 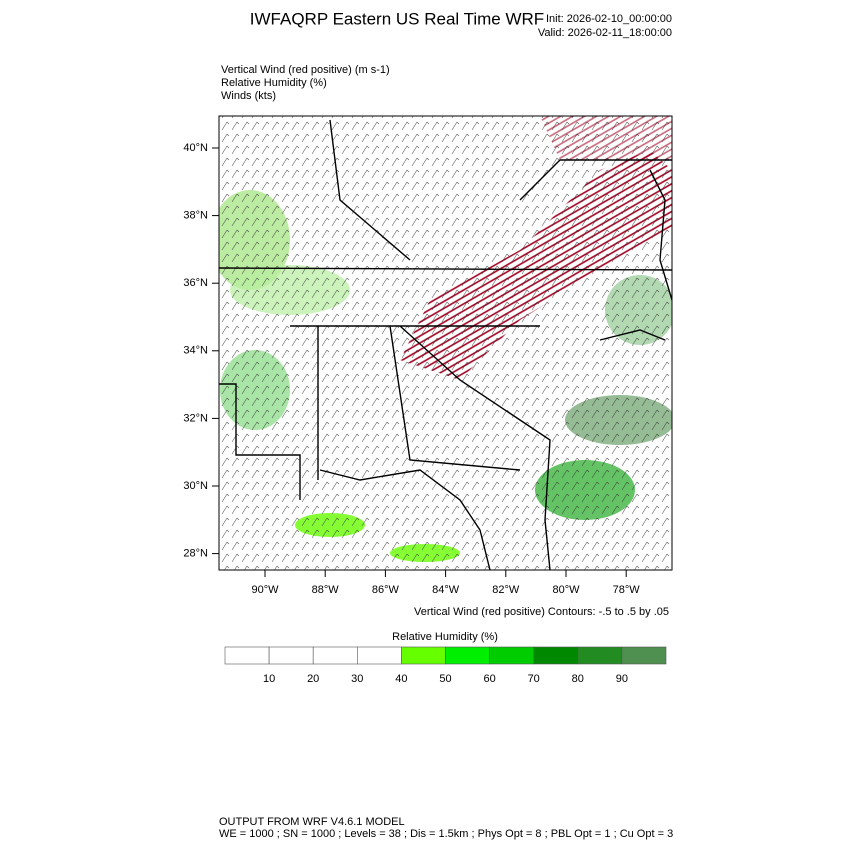 I want to click on footer-line: OUTPUT FROM WRF V4.6.1 MODEL, so click(x=312, y=822).